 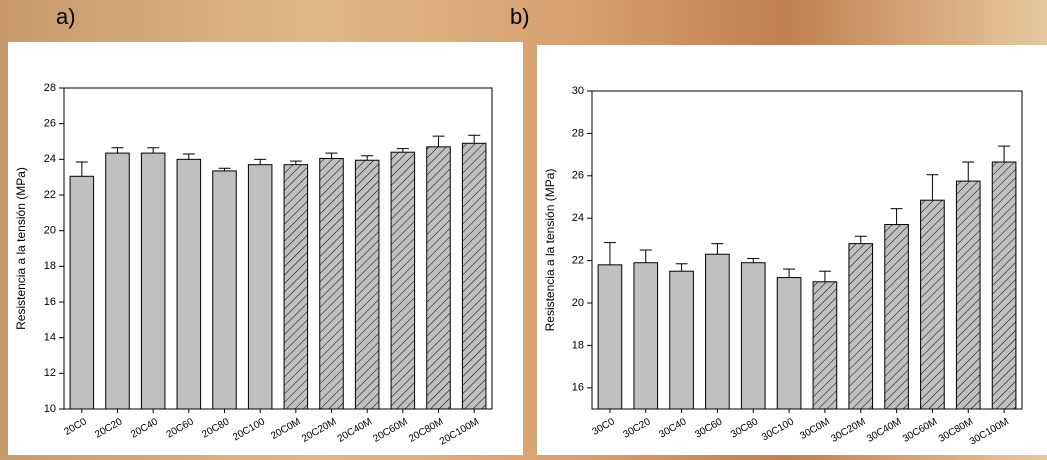 What do you see at coordinates (66, 16) in the screenshot?
I see `panel-label: a)` at bounding box center [66, 16].